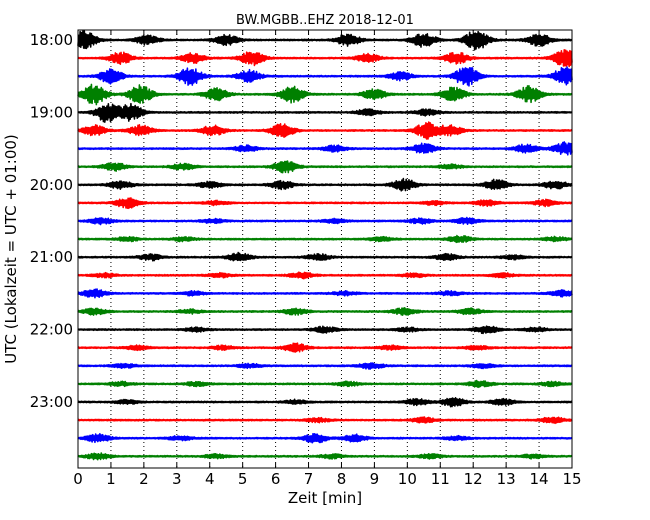 This screenshot has height=520, width=650. Describe the element at coordinates (51, 40) in the screenshot. I see `y-tick-label: 18:00` at that location.